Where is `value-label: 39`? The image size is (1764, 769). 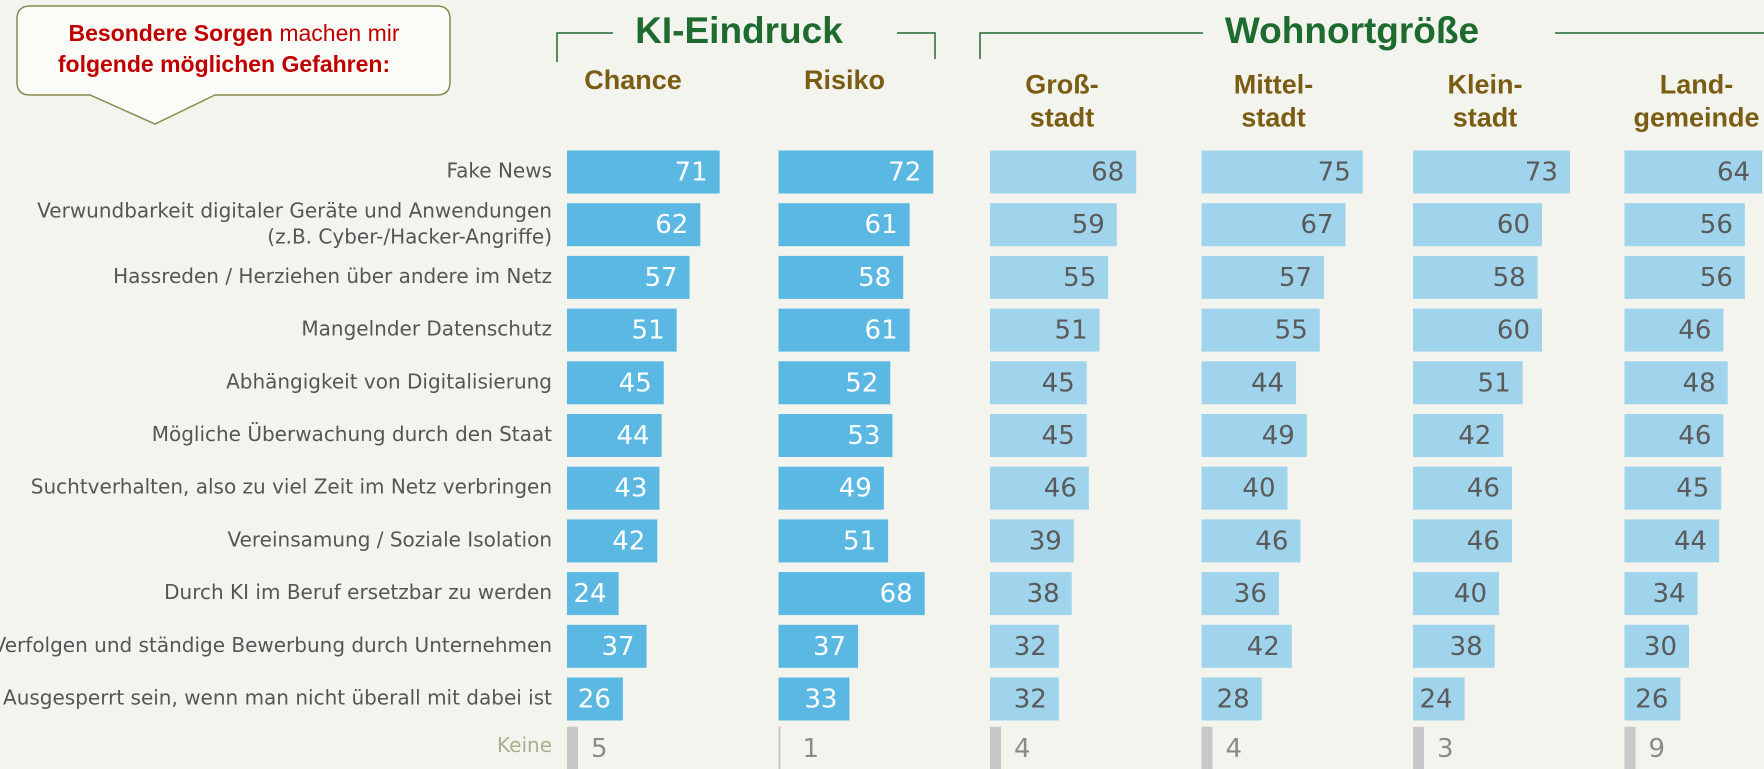
value-label: 39 is located at coordinates (1045, 541).